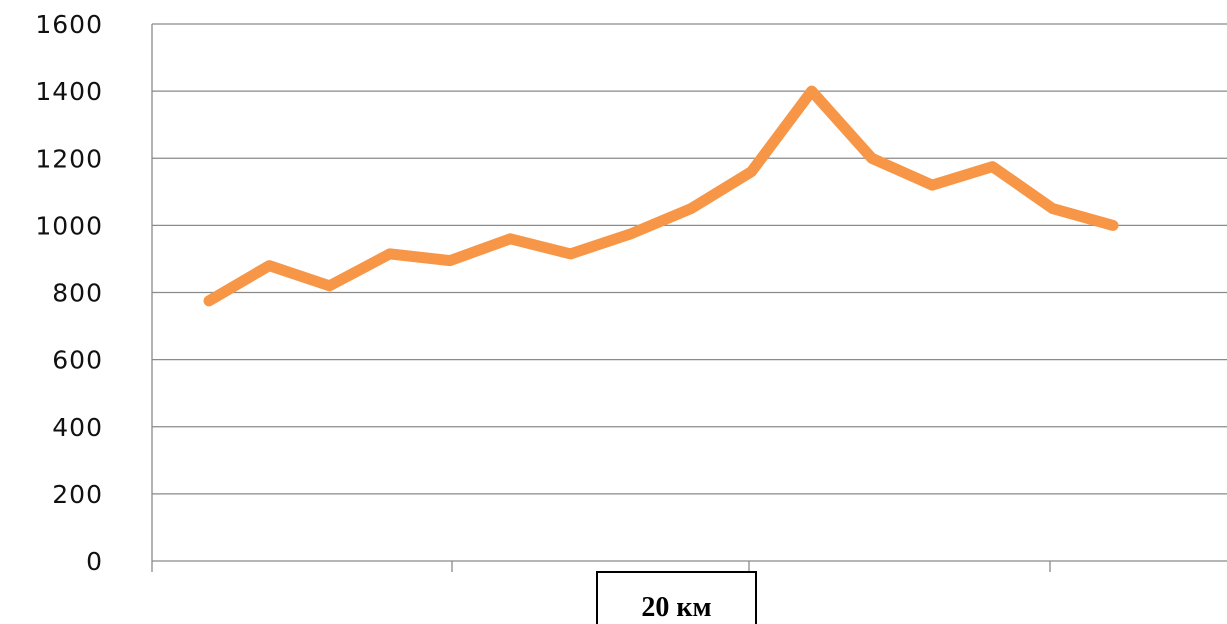  Describe the element at coordinates (77, 293) in the screenshot. I see `y-tick-label-800: 800` at that location.